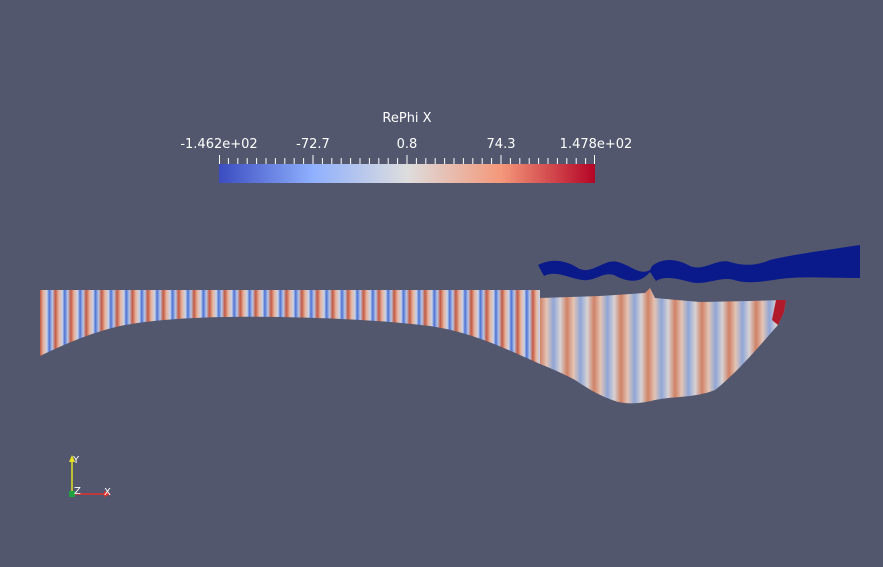 The width and height of the screenshot is (883, 567). I want to click on scalar-bar-ticks, so click(407, 159).